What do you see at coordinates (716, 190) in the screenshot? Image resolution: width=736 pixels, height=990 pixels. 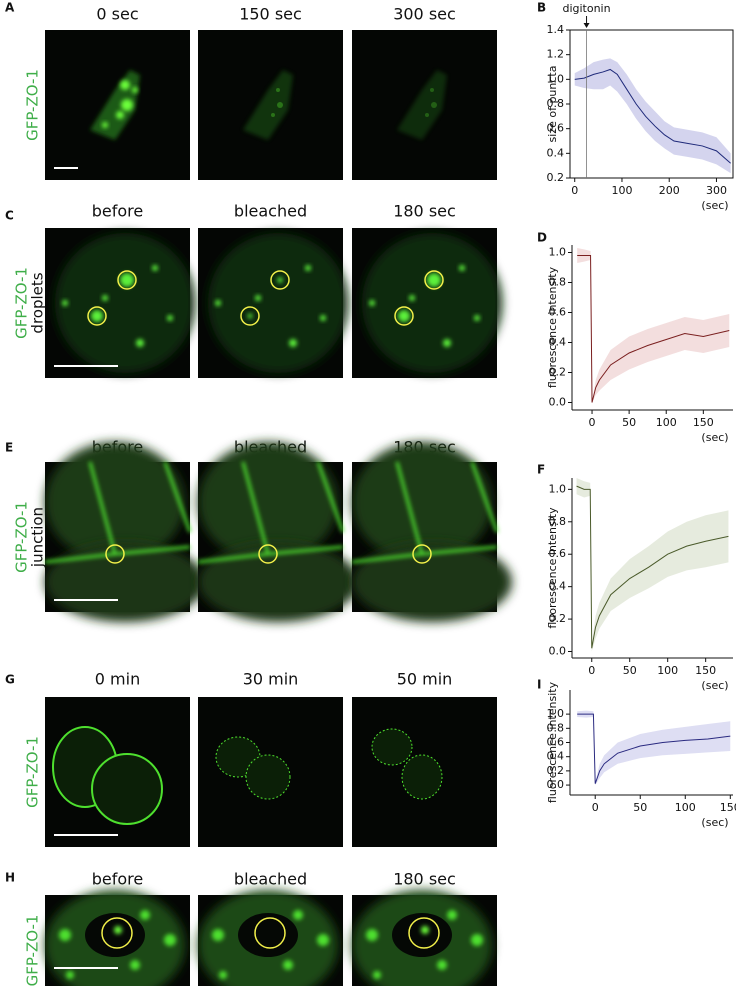 I see `x-tick-label: 300` at bounding box center [716, 190].